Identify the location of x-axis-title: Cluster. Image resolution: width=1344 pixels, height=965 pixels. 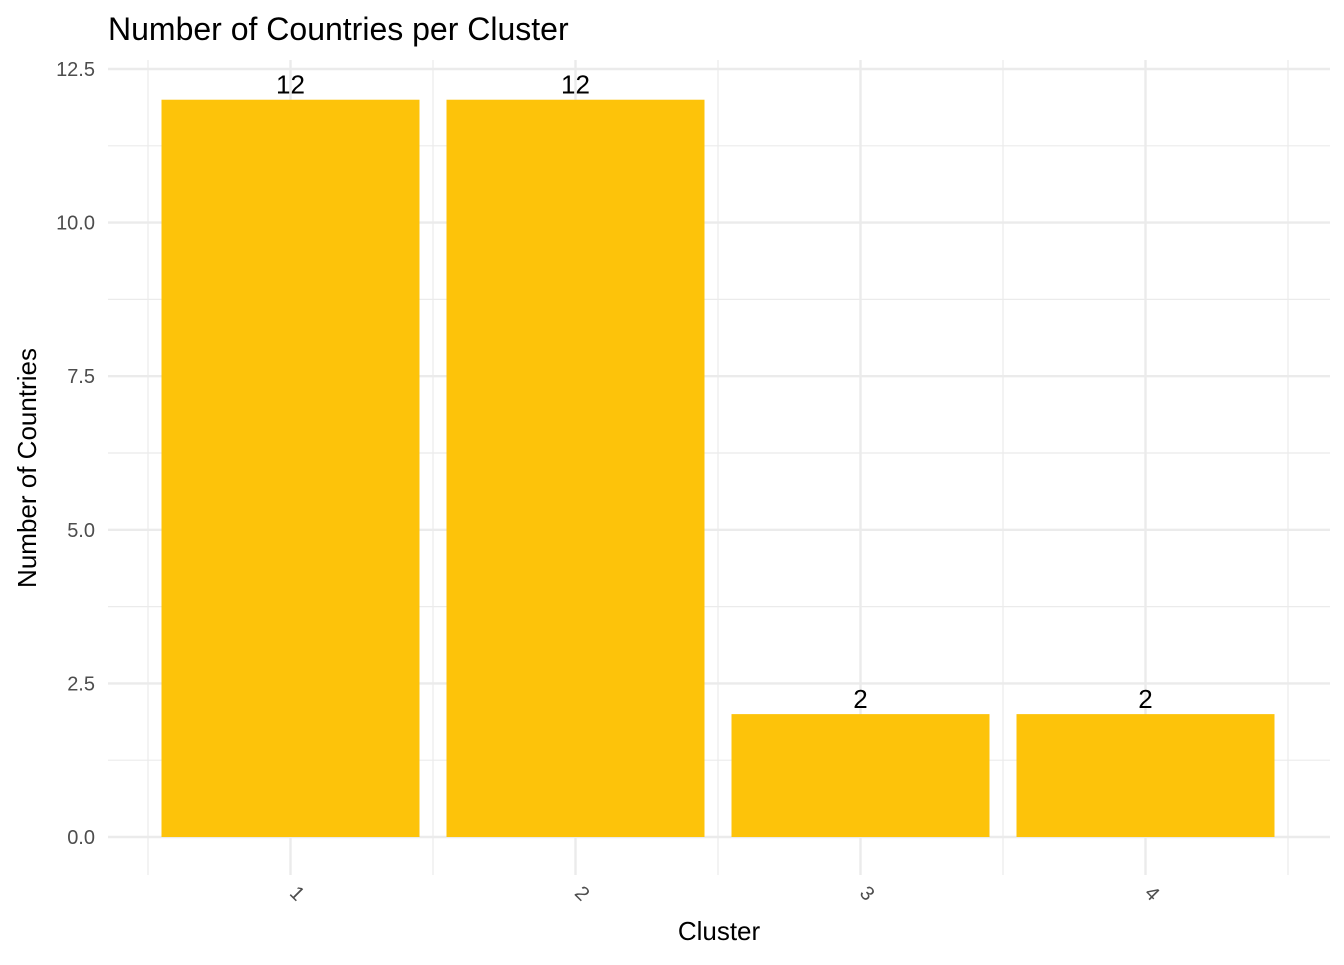
(719, 931).